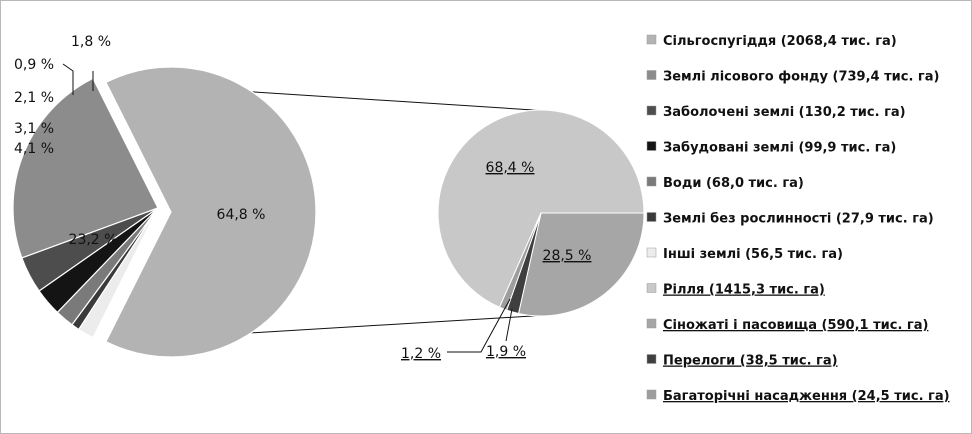 This screenshot has height=434, width=972. What do you see at coordinates (780, 41) in the screenshot?
I see `legend-label: Сільгоспугіддя (2068,4 тис. га)` at bounding box center [780, 41].